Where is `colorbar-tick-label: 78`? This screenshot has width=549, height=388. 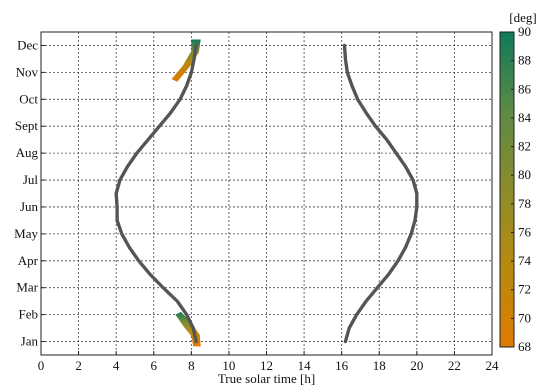 colorbar-tick-label: 78 is located at coordinates (524, 203).